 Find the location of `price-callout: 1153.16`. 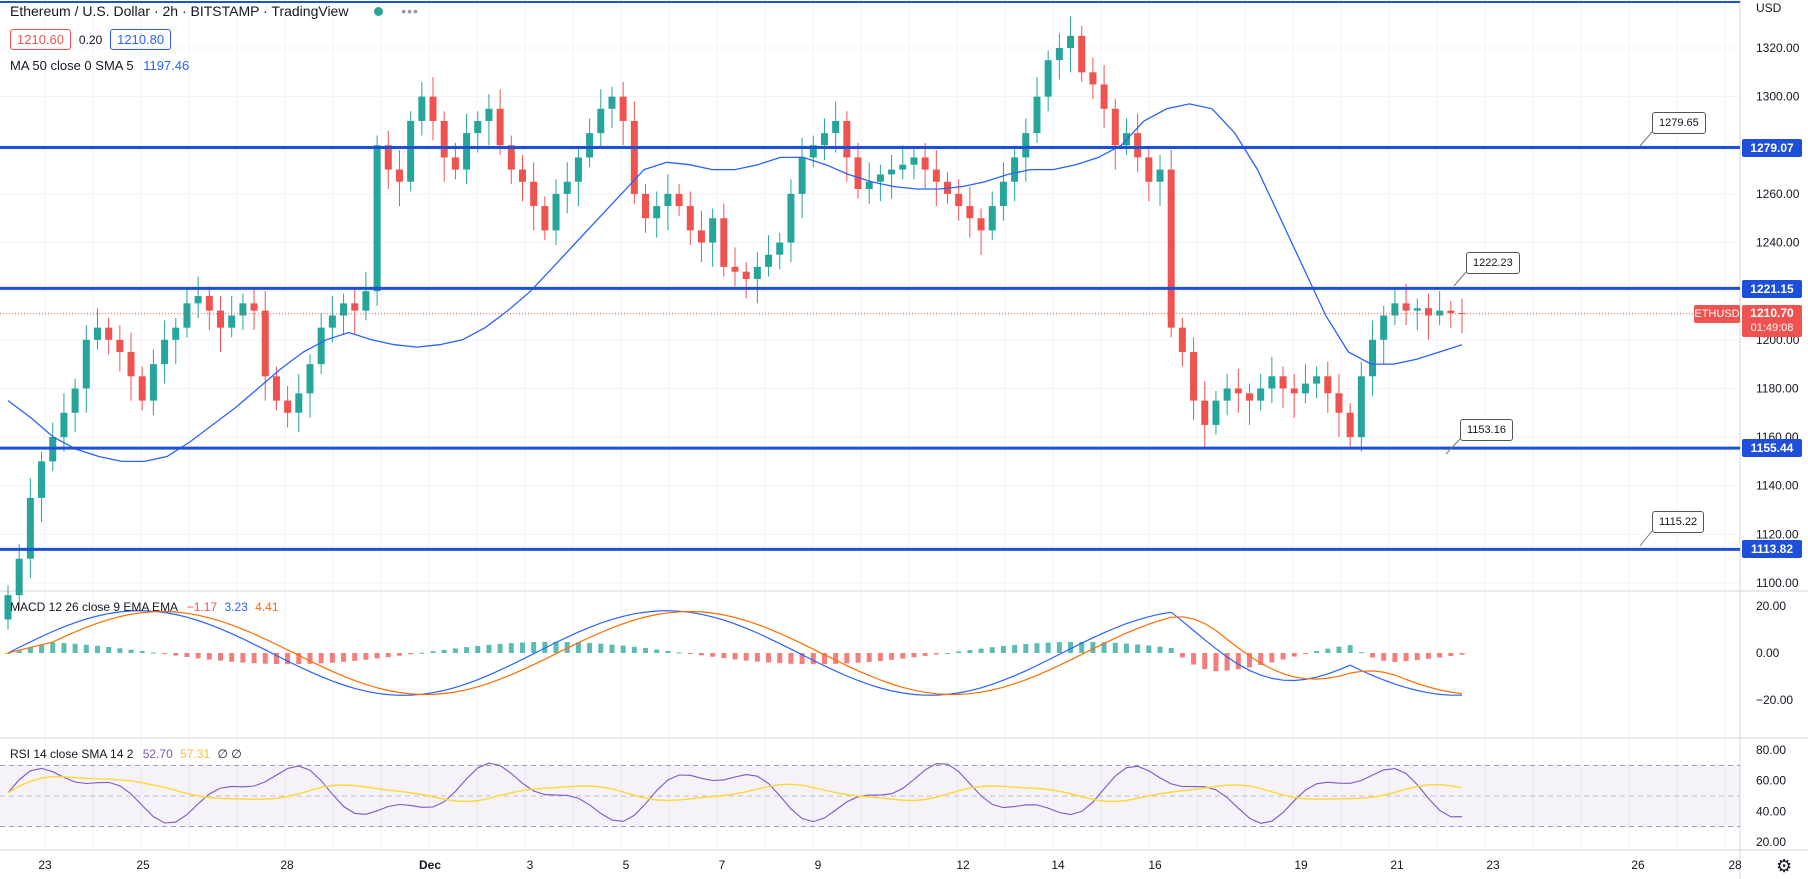

price-callout: 1153.16 is located at coordinates (1486, 430).